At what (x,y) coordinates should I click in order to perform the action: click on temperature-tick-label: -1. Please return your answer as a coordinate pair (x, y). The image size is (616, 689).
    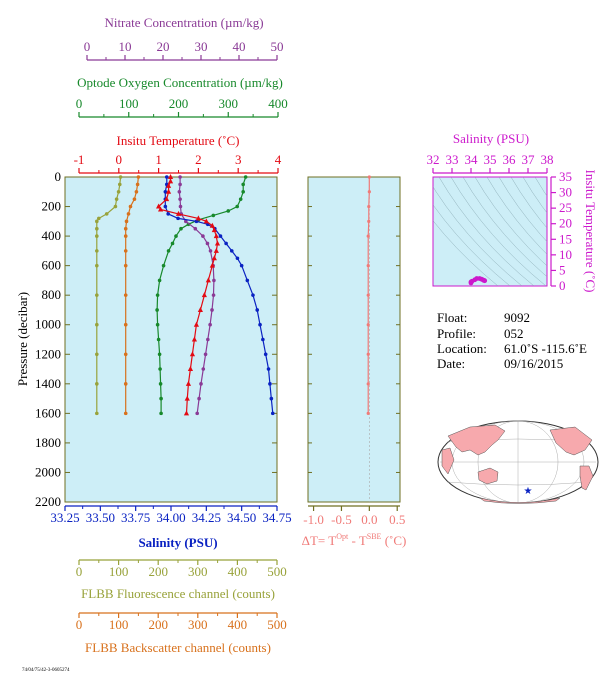
    Looking at the image, I should click on (79, 159).